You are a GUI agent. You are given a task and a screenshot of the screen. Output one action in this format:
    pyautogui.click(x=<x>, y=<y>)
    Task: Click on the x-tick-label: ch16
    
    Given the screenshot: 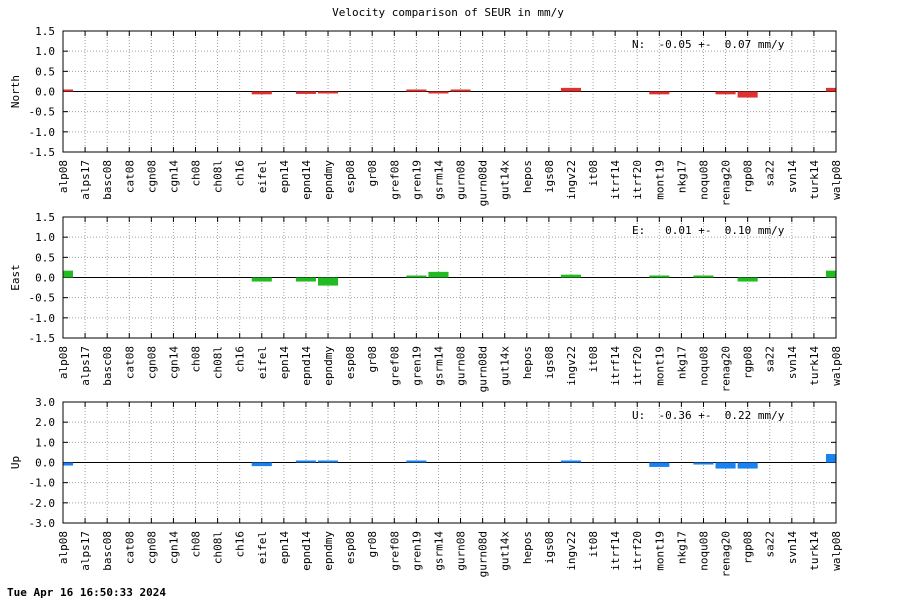 What is the action you would take?
    pyautogui.click(x=240, y=544)
    